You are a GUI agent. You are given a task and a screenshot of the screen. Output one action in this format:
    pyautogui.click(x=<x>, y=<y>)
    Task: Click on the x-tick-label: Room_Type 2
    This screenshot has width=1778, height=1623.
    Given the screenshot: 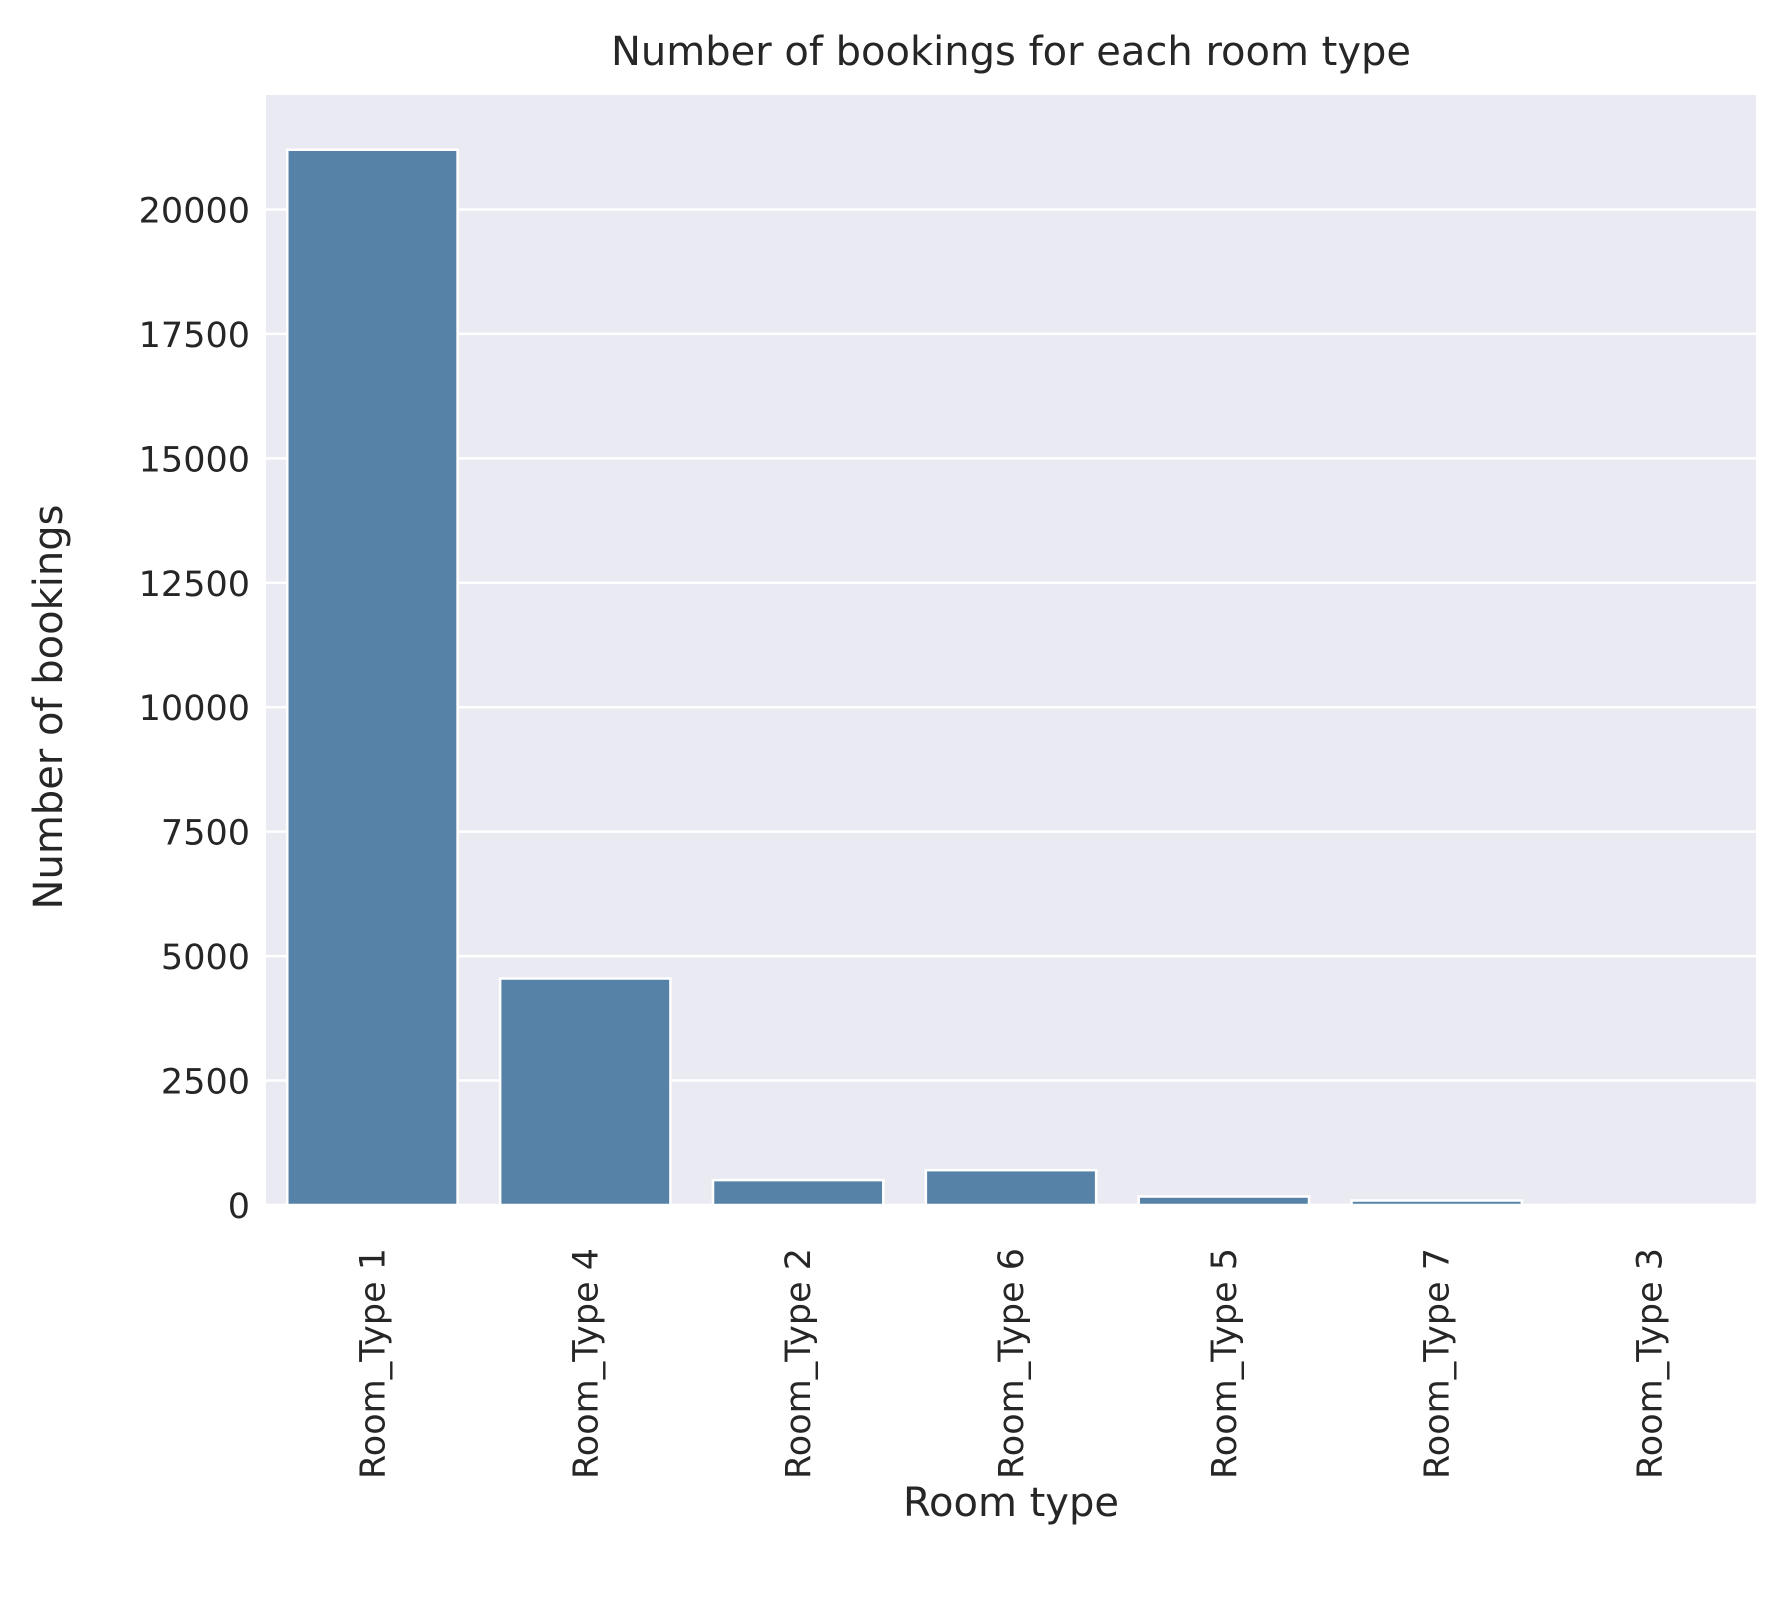 What is the action you would take?
    pyautogui.click(x=799, y=1363)
    